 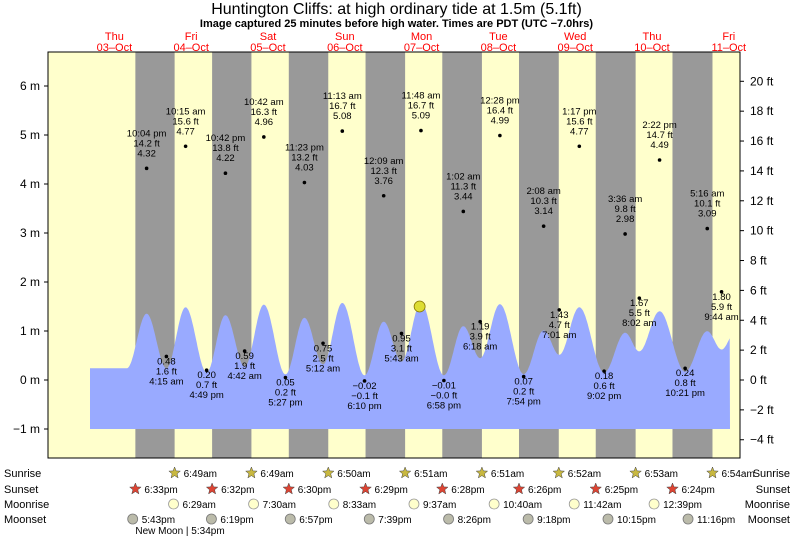 What do you see at coordinates (500, 110) in the screenshot?
I see `high-tide-label: 16.4 ft` at bounding box center [500, 110].